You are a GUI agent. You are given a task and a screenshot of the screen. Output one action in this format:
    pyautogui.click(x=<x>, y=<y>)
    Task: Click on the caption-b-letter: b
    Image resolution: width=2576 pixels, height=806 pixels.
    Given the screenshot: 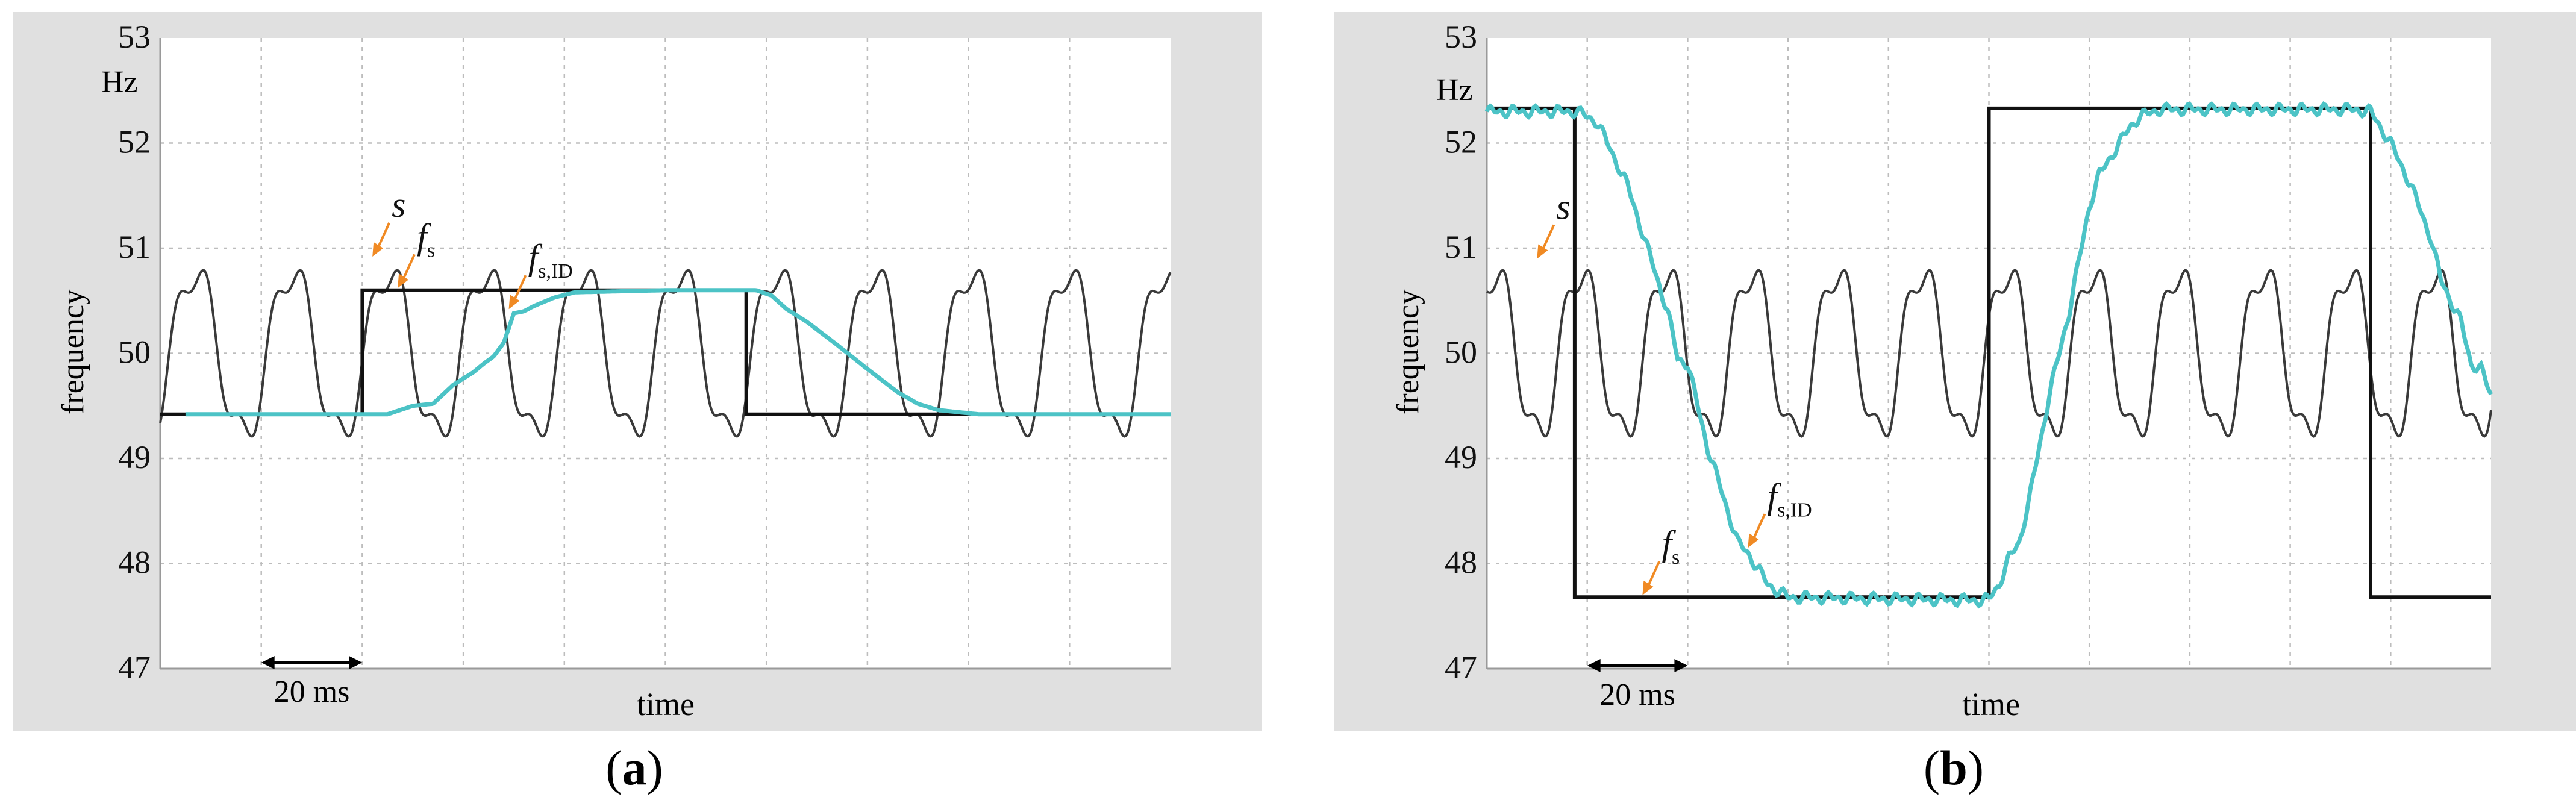 What is the action you would take?
    pyautogui.click(x=1954, y=767)
    